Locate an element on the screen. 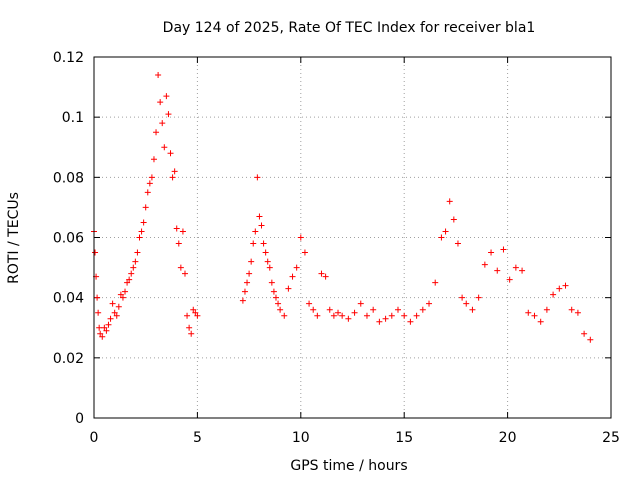 This screenshot has height=480, width=640. y-tick-label: 0.06 is located at coordinates (68, 239).